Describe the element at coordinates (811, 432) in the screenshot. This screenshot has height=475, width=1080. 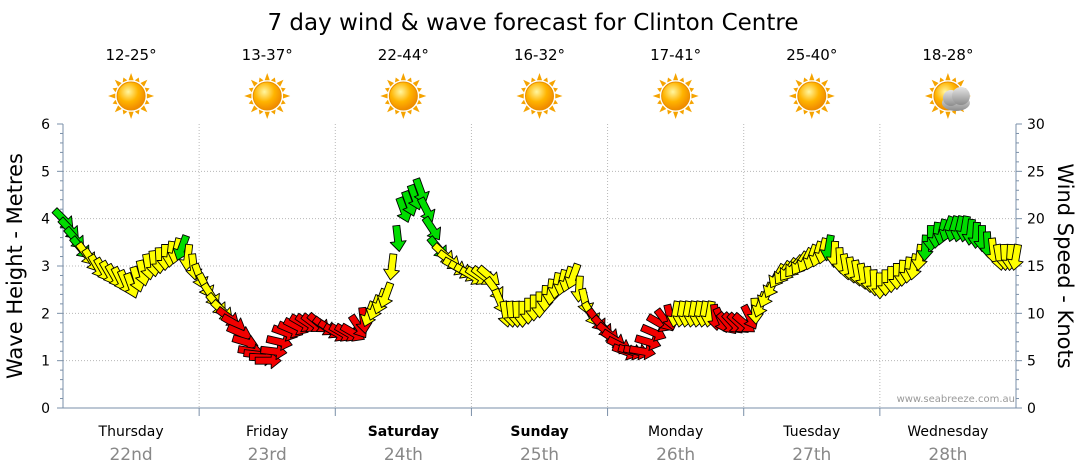
I see `day-name: Tuesday` at that location.